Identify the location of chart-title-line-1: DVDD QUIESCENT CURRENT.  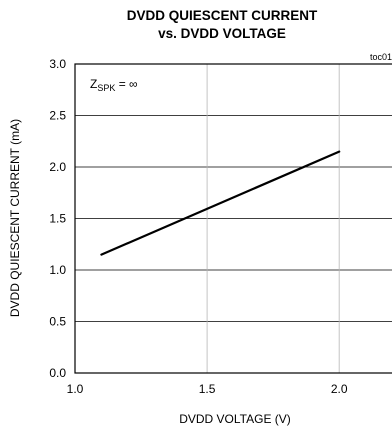
(222, 15).